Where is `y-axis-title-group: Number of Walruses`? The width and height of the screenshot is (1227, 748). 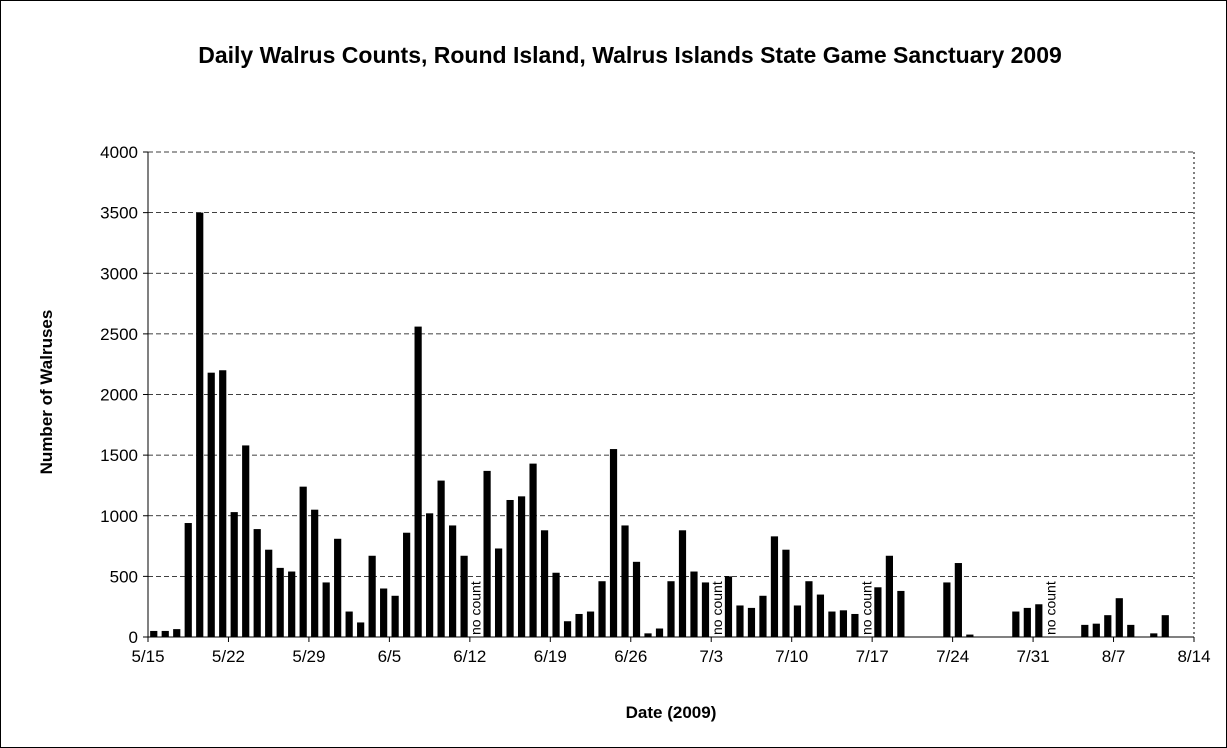
y-axis-title-group: Number of Walruses is located at coordinates (46, 392).